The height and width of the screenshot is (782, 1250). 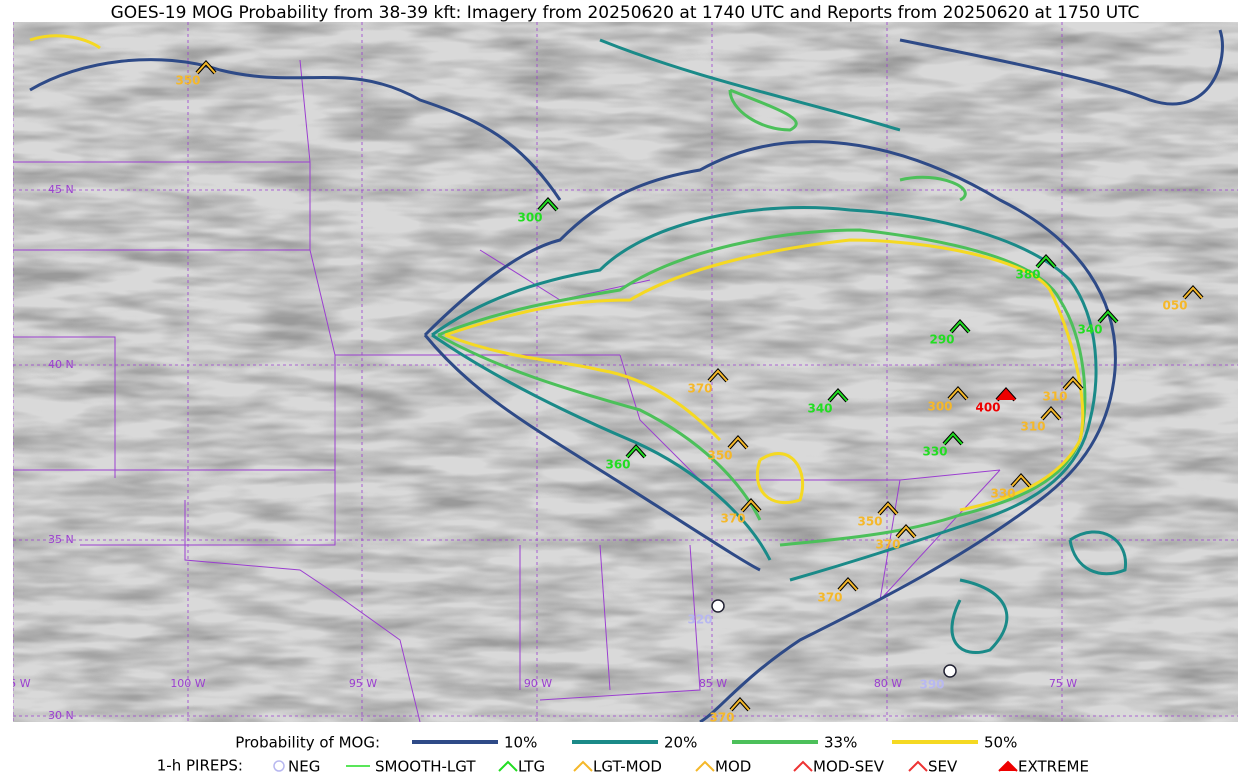 I want to click on longitude-label: 105 W, so click(x=15, y=683).